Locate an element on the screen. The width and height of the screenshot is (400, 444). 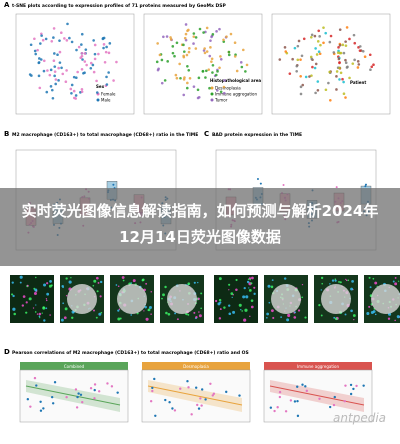
facet-label: Desmoplasia is located at coordinates (196, 366).